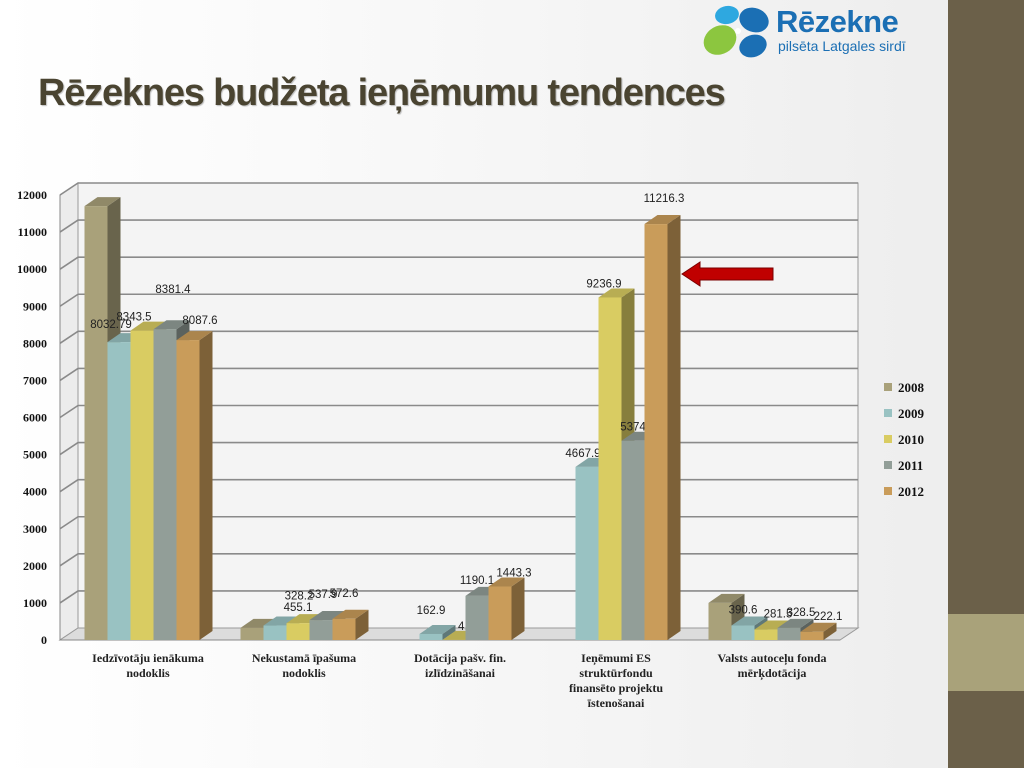 Image resolution: width=1024 pixels, height=768 pixels. Describe the element at coordinates (35, 529) in the screenshot. I see `y-tick-label: 3000` at that location.